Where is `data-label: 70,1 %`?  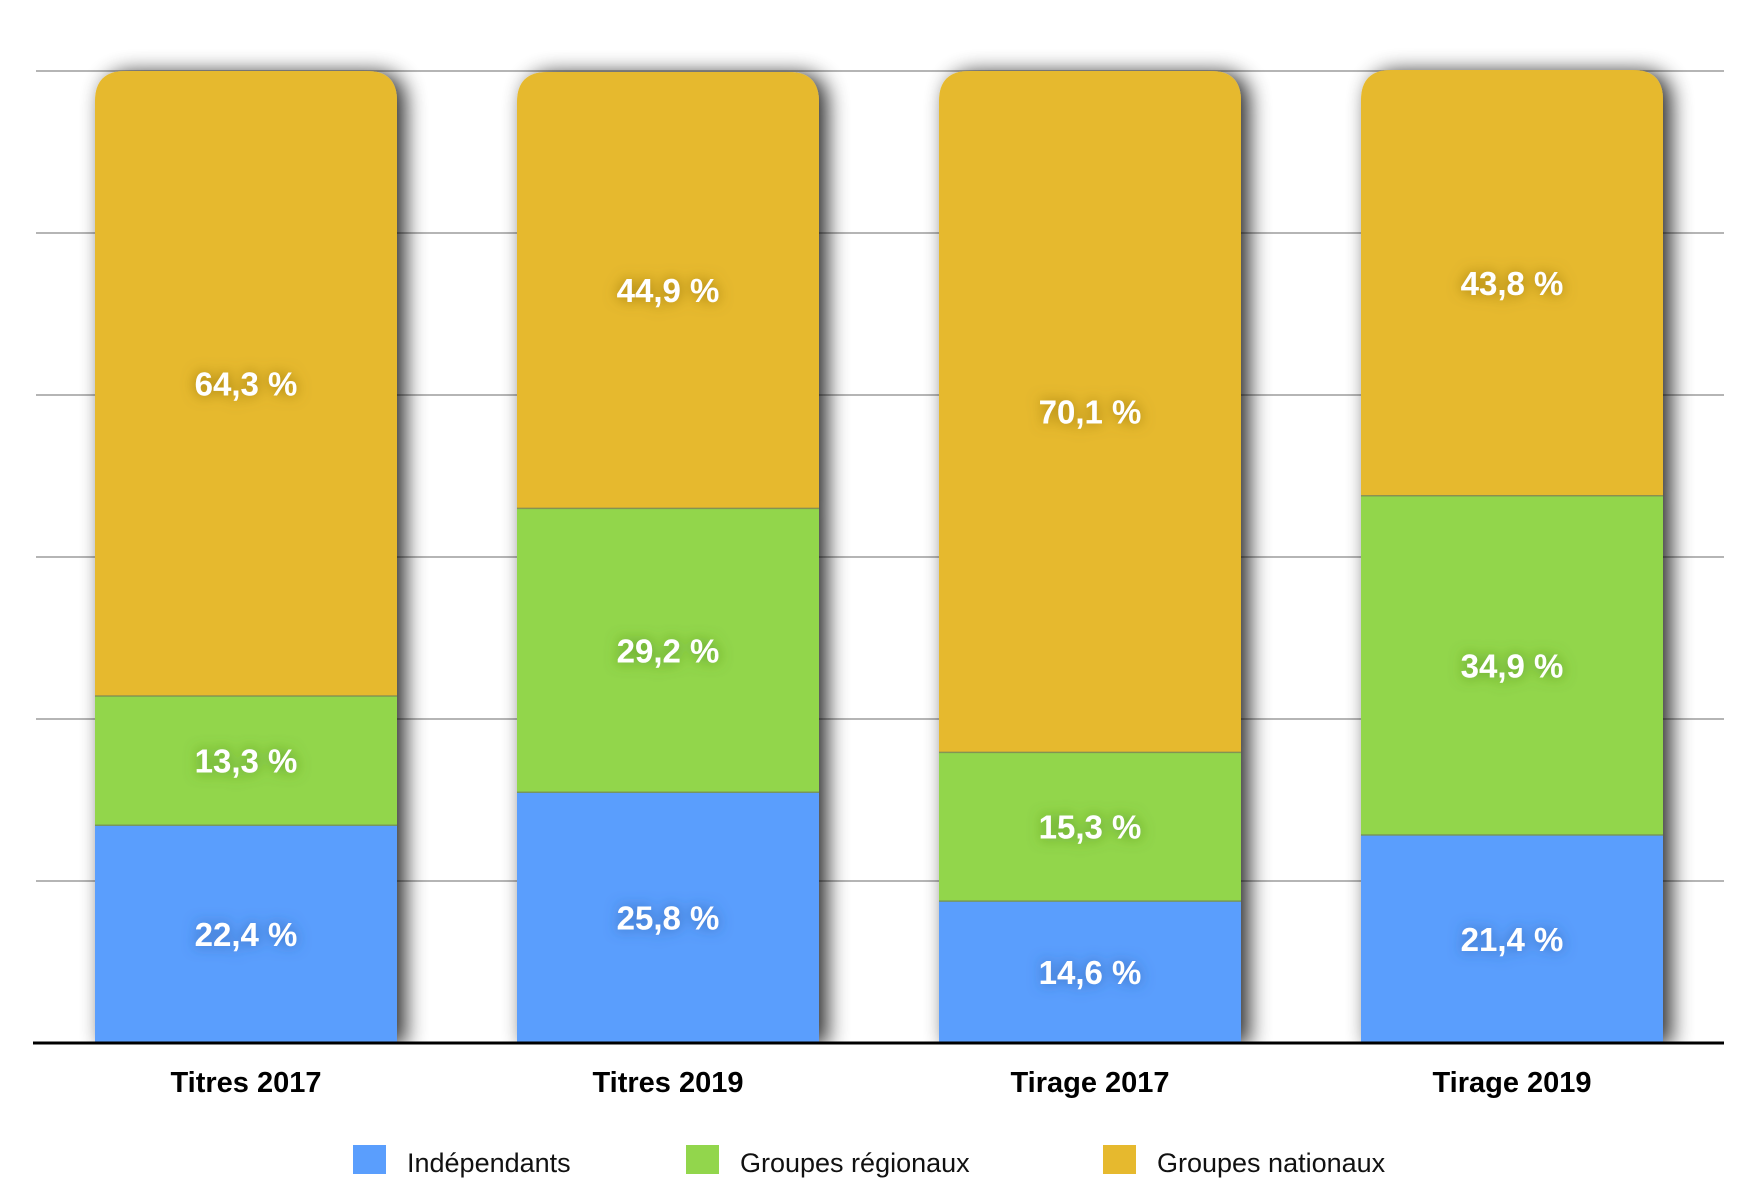
data-label: 70,1 % is located at coordinates (1090, 412).